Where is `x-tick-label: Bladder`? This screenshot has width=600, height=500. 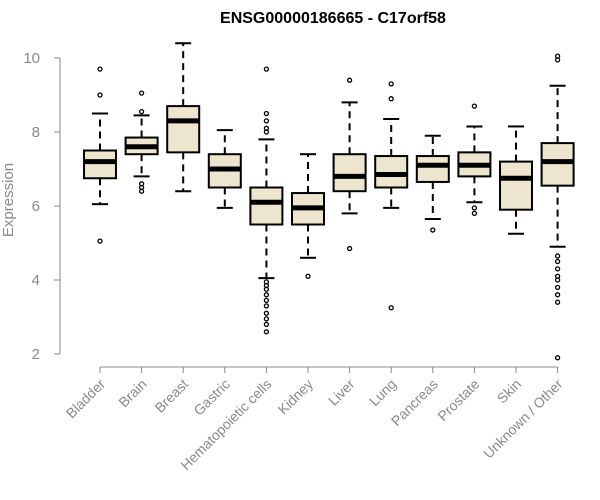 x-tick-label: Bladder is located at coordinates (86, 399).